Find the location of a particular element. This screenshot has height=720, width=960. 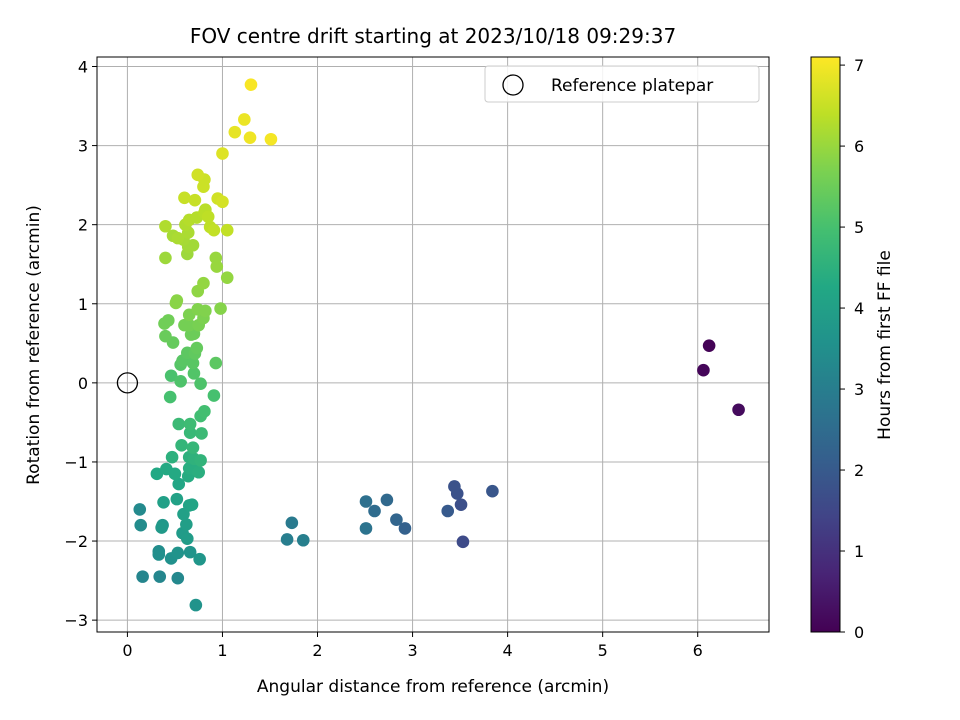

colorbar-tick-label: 1 is located at coordinates (859, 551).